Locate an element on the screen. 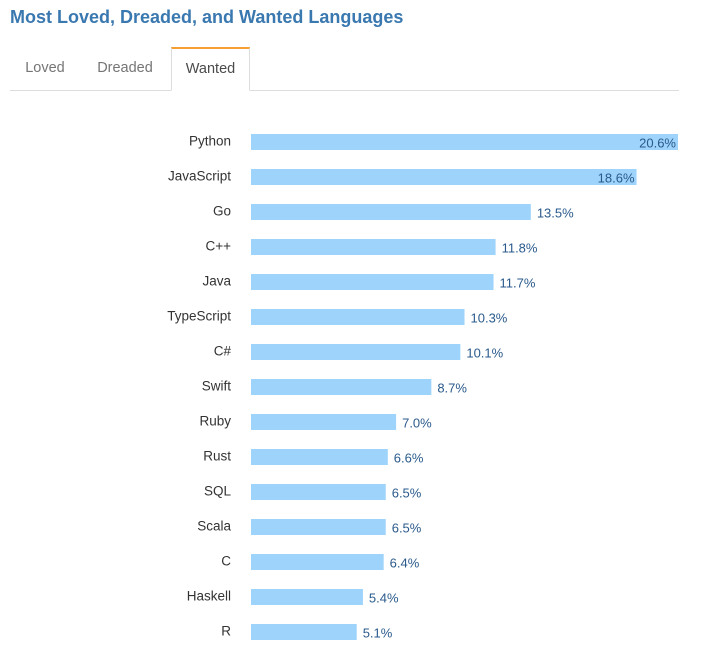 The width and height of the screenshot is (703, 650). value-label: 13.5% is located at coordinates (555, 213).